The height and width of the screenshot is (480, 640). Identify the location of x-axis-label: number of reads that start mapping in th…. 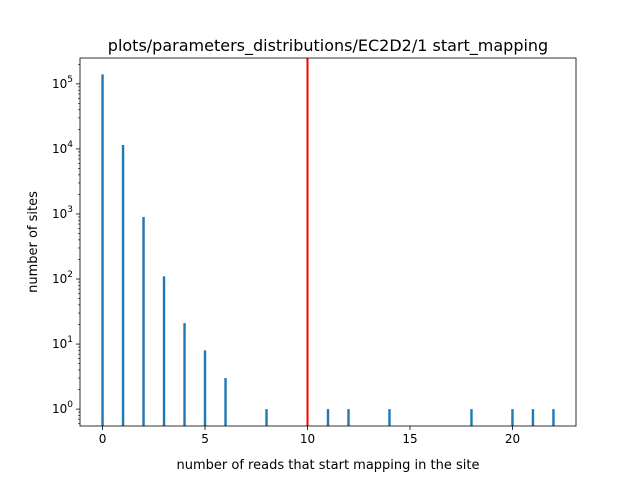
(328, 465).